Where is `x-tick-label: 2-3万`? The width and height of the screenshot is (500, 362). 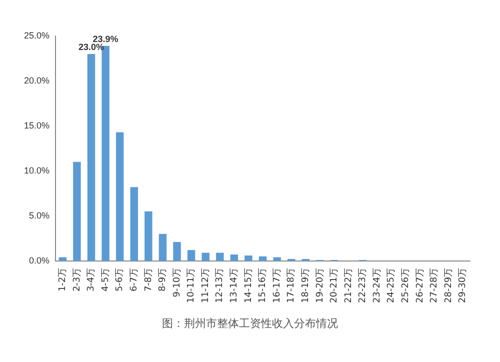 x-tick-label: 2-3万 is located at coordinates (77, 280).